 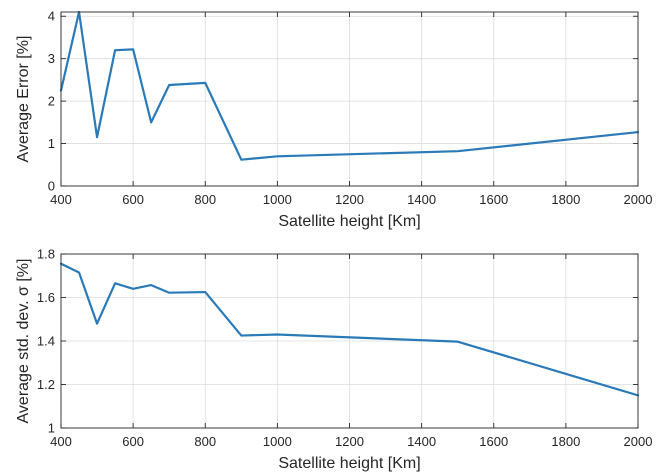 I want to click on stddev-x-tick-label: 800, so click(x=205, y=441).